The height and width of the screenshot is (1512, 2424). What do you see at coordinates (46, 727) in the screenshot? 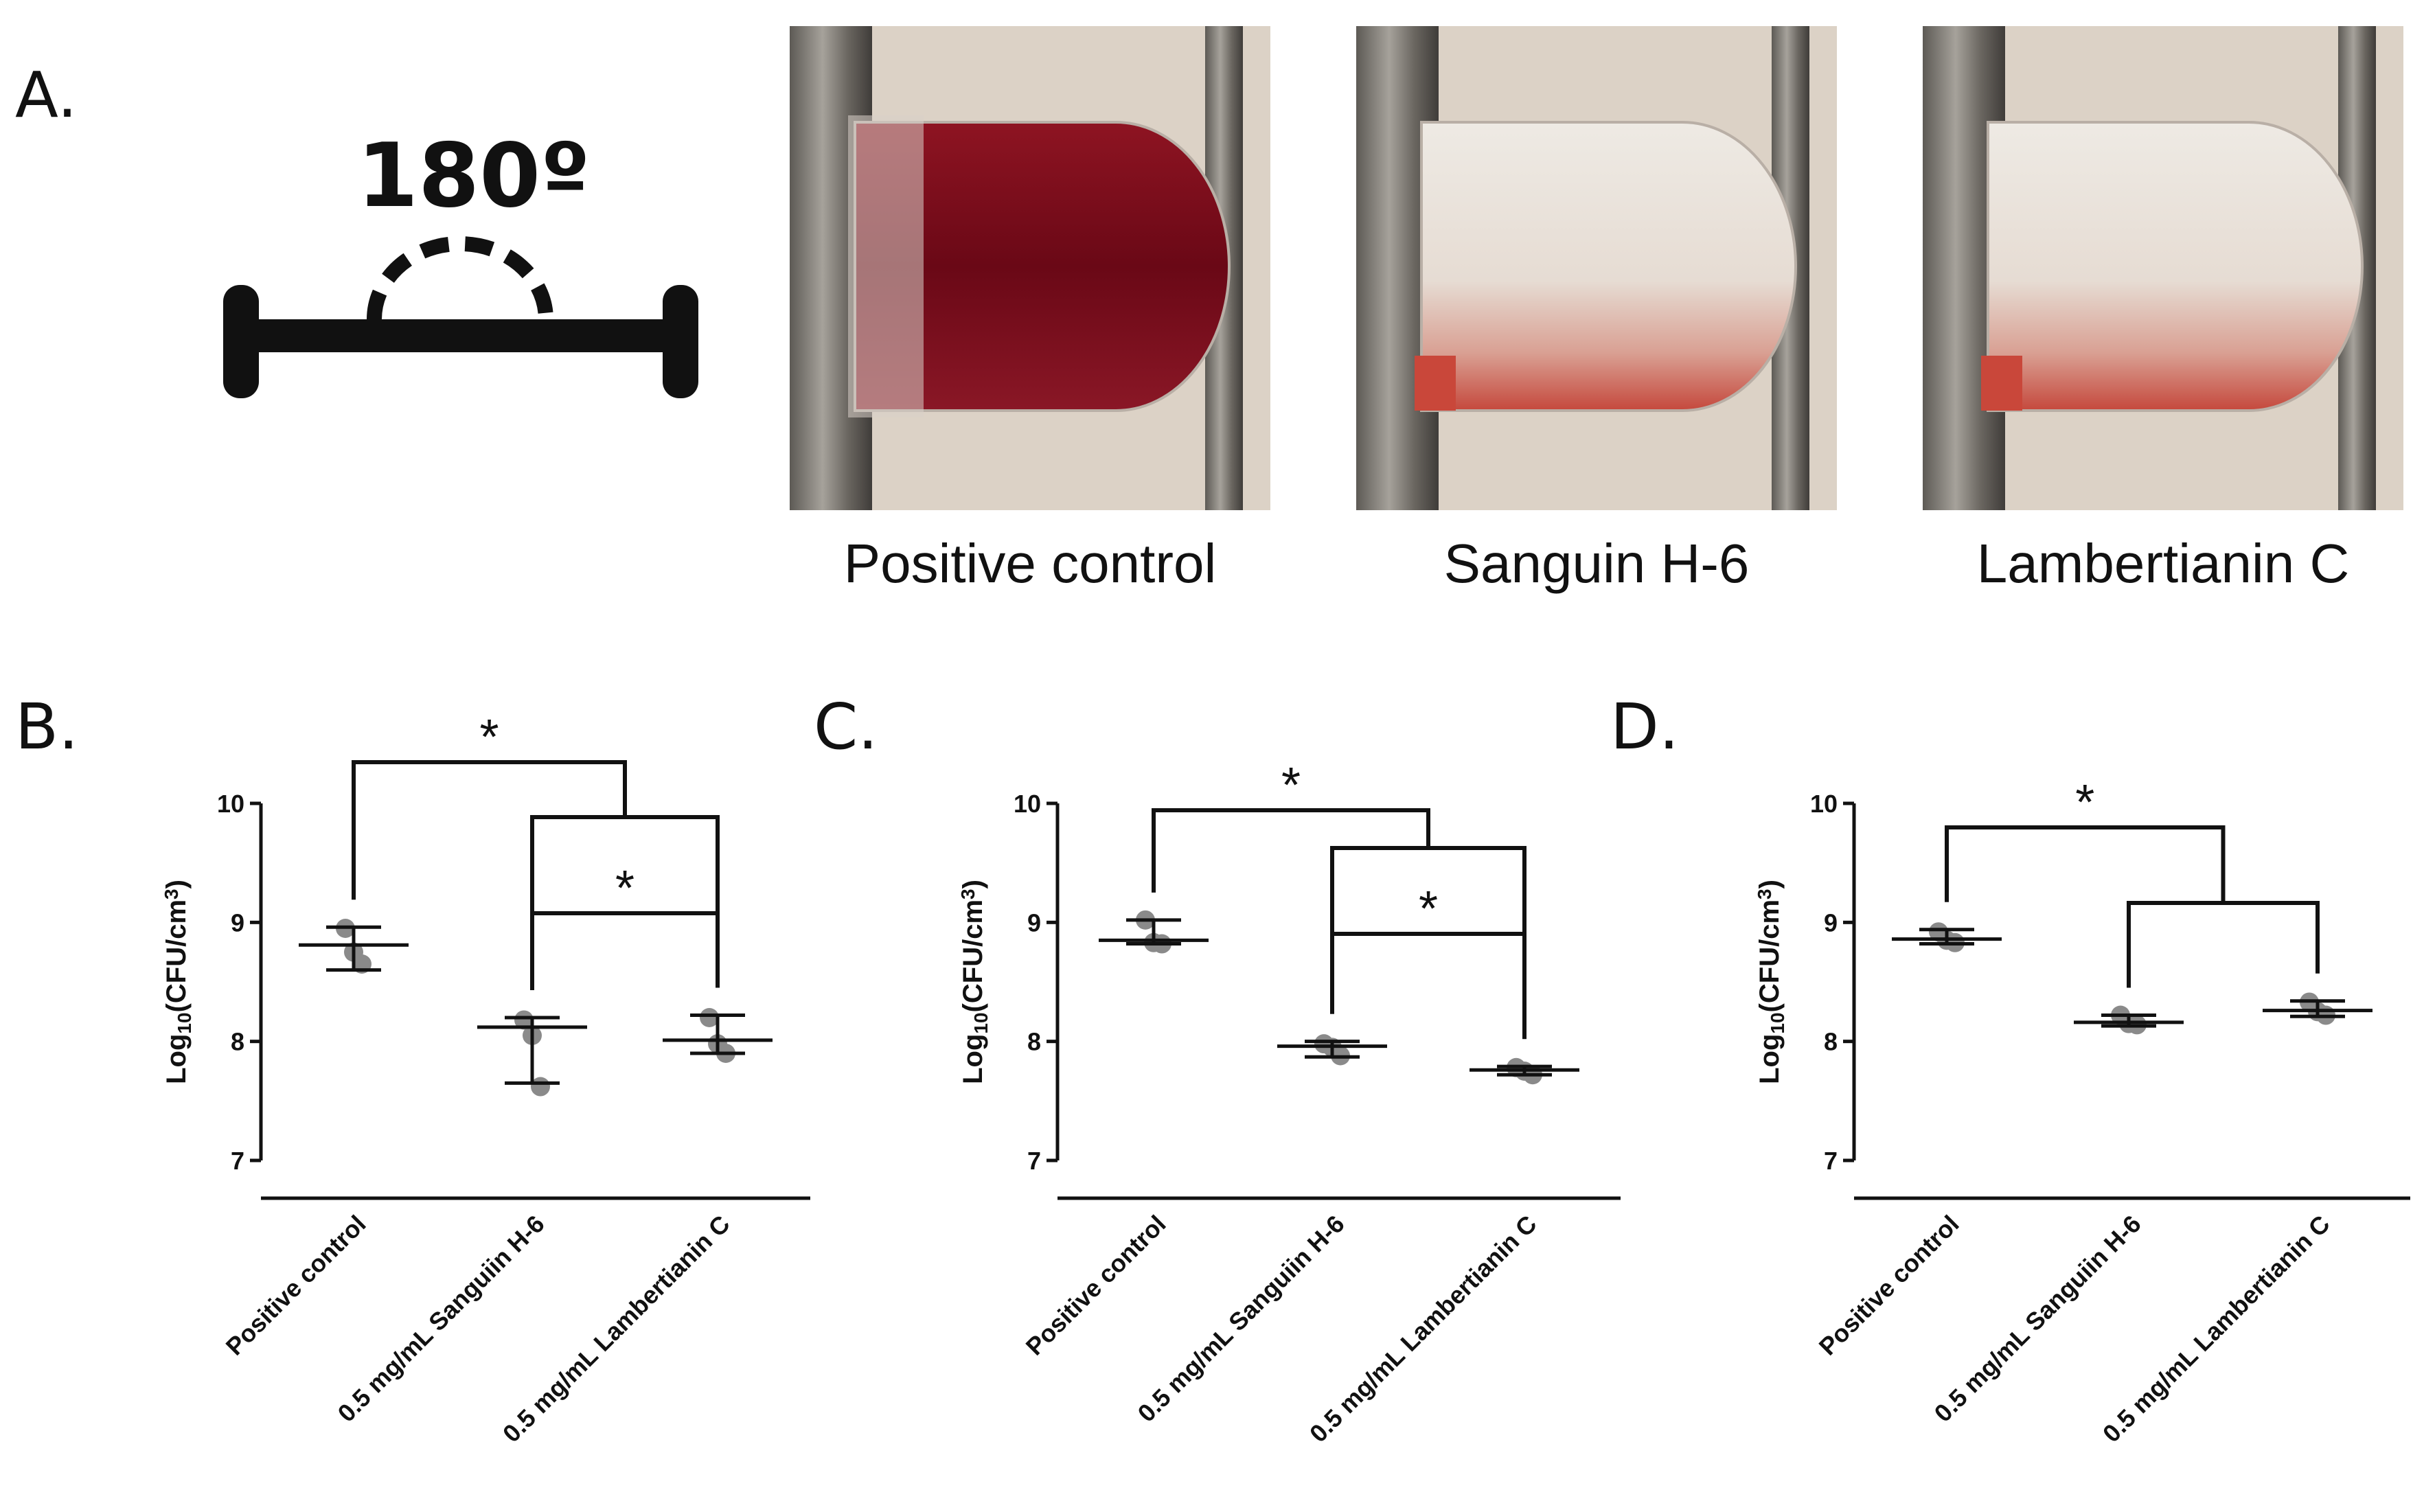
I see `panel-letter: B.` at bounding box center [46, 727].